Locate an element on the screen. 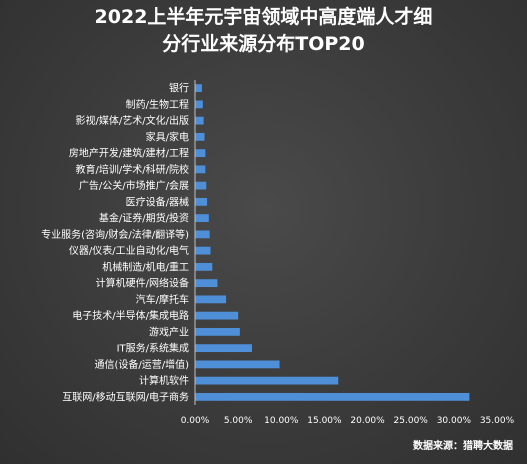 This screenshot has width=527, height=464. category-label: 游戏产业 is located at coordinates (169, 331).